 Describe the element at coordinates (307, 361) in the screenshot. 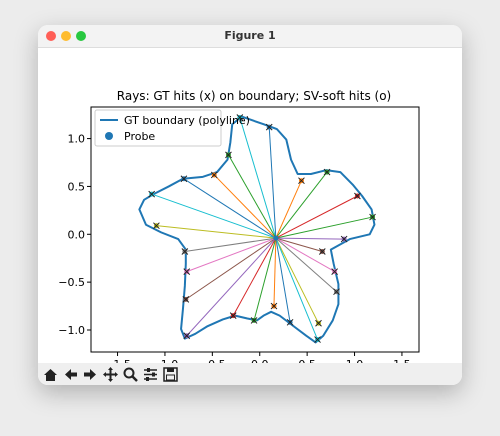

I see `x-tick-label: 0.5` at that location.